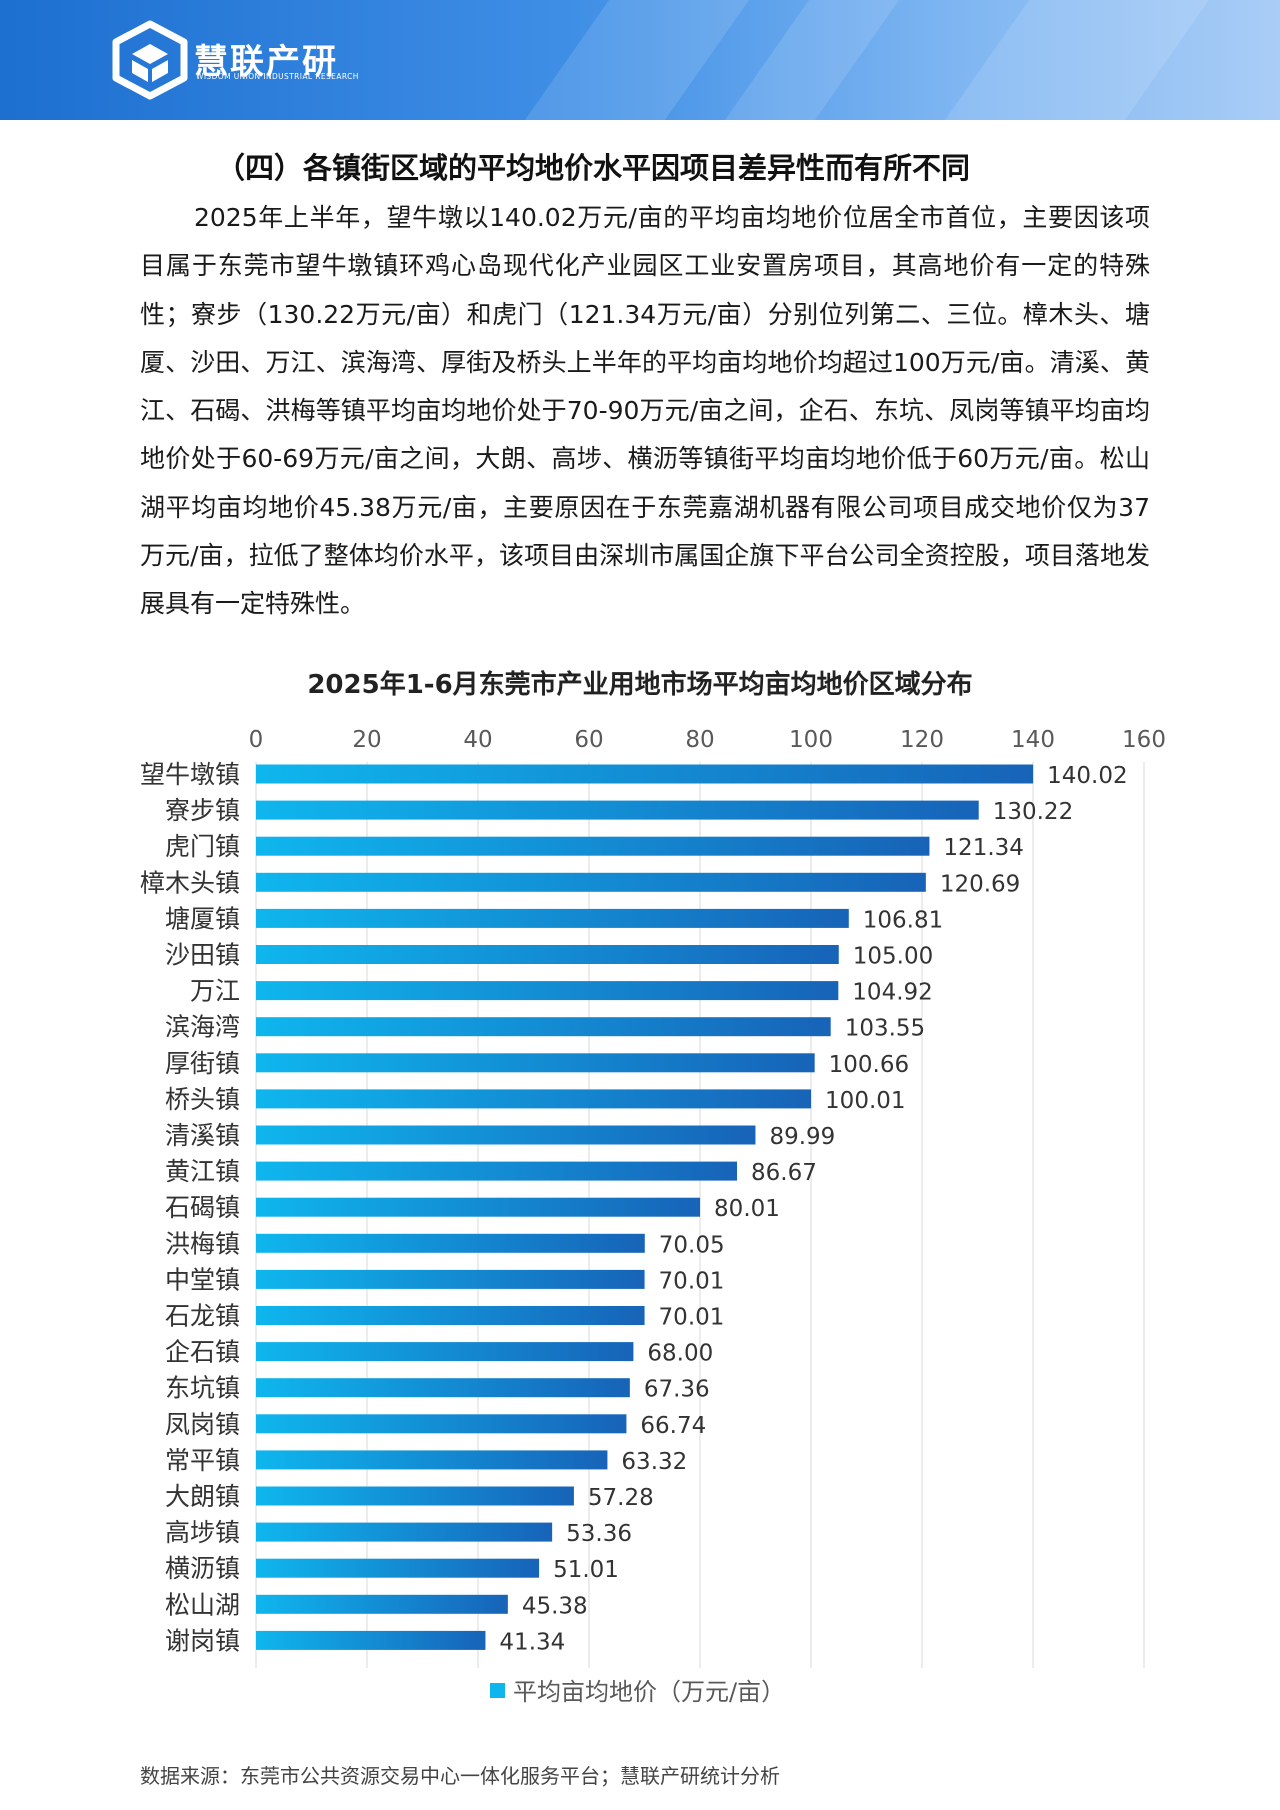 This screenshot has height=1810, width=1280. What do you see at coordinates (532, 1642) in the screenshot?
I see `data-label: 41.34` at bounding box center [532, 1642].